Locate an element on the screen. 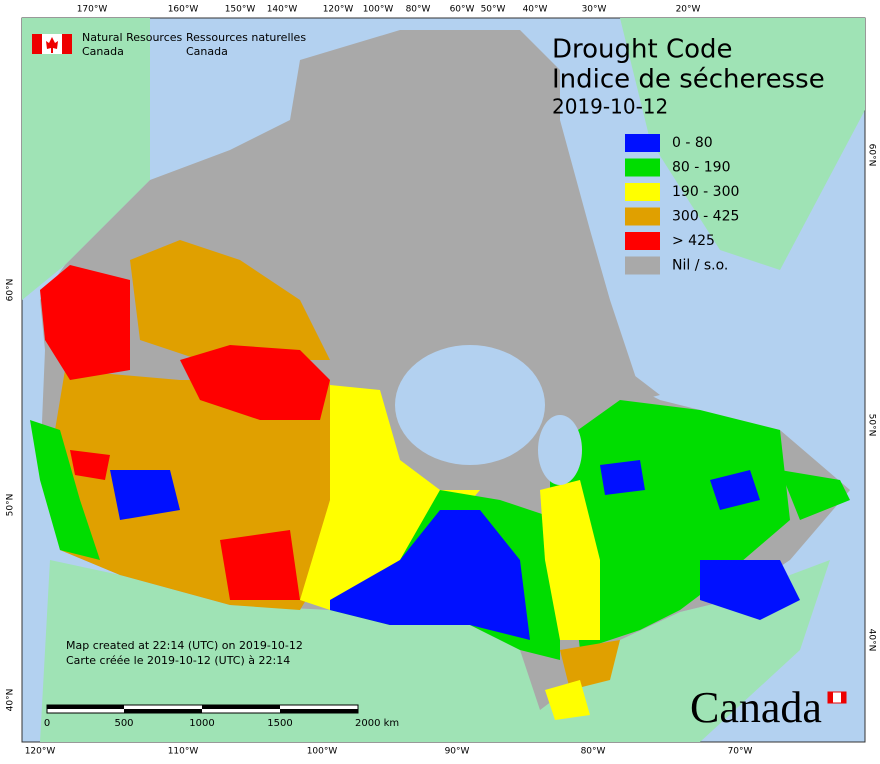  lon-label: 70°W is located at coordinates (740, 752).